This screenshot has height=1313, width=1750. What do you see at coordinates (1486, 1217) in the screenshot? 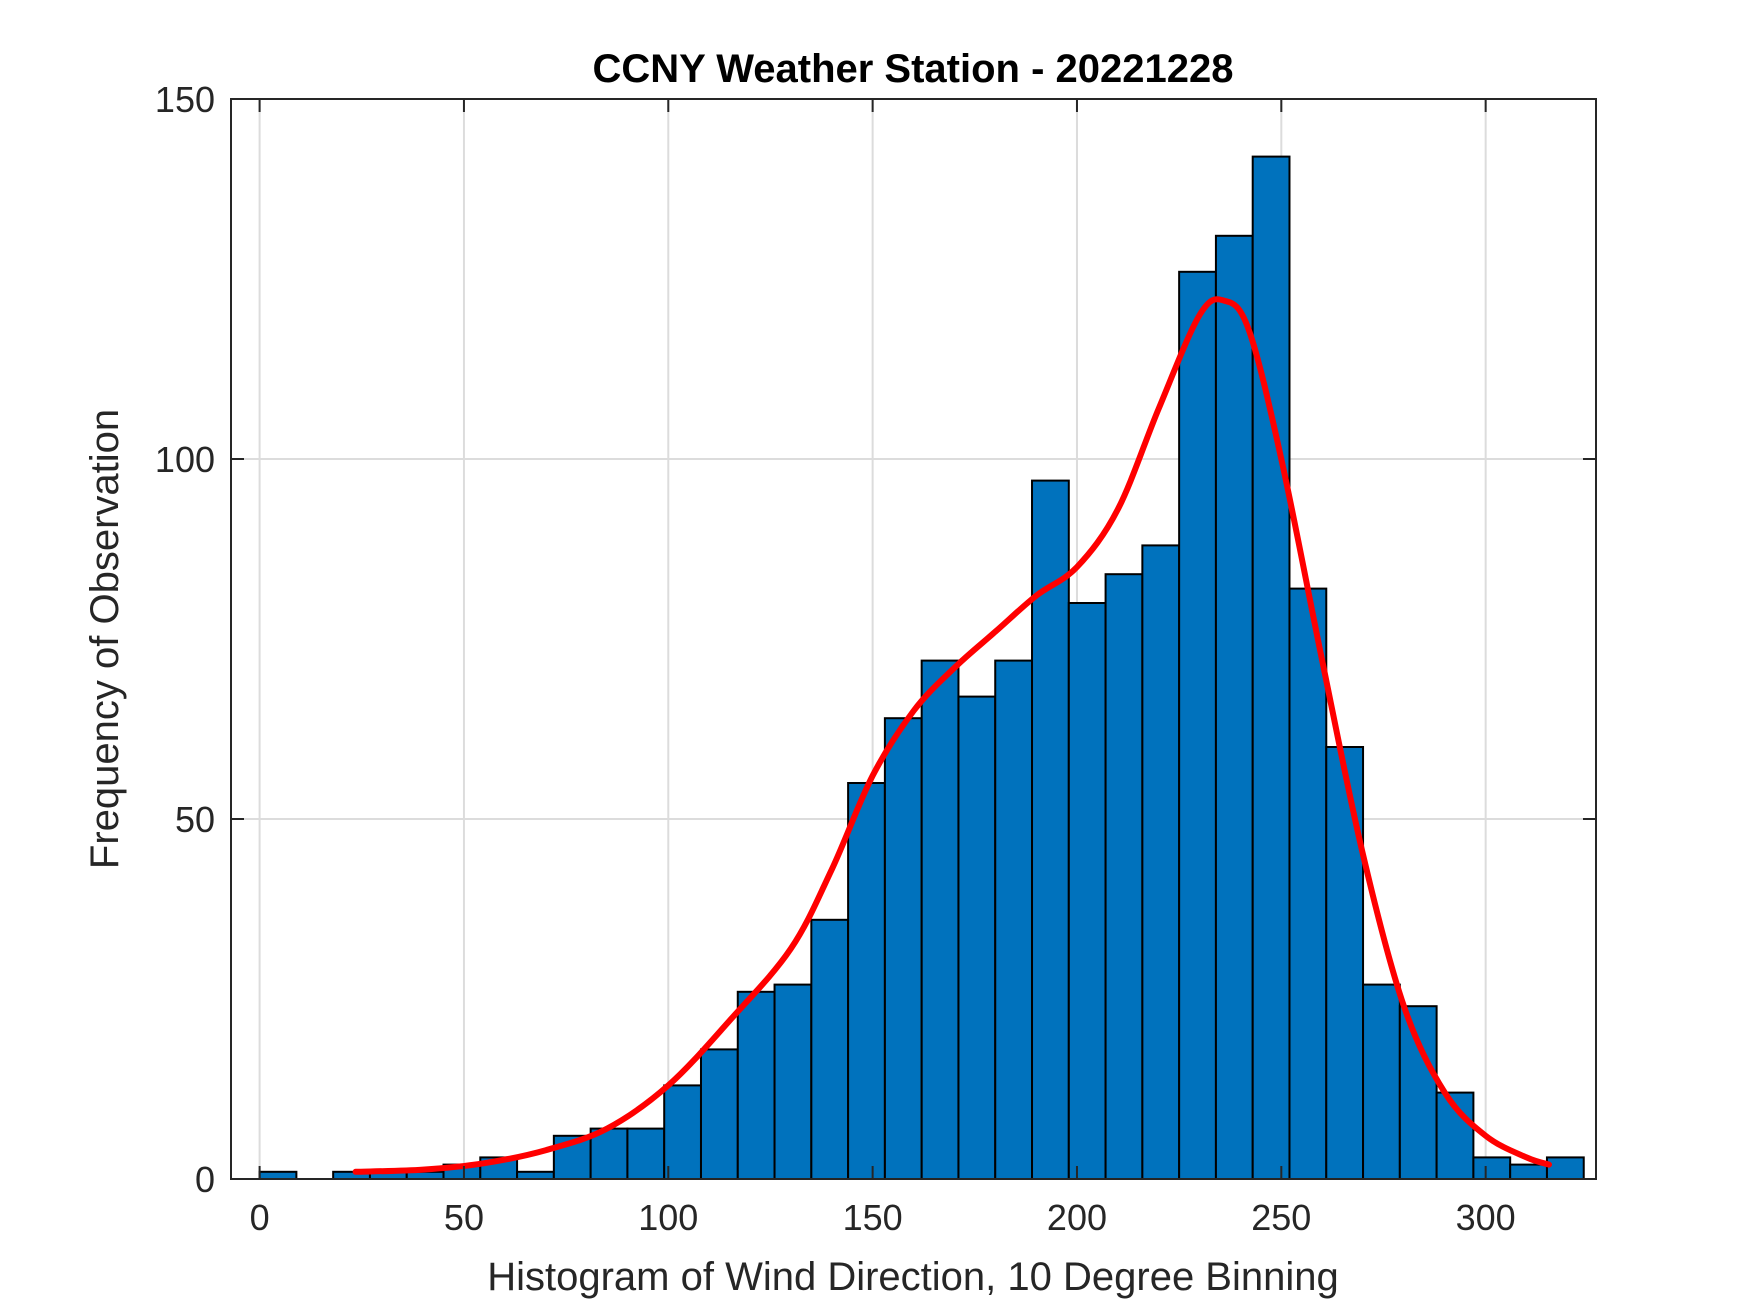
I see `x-tick-label: 300` at bounding box center [1486, 1217].